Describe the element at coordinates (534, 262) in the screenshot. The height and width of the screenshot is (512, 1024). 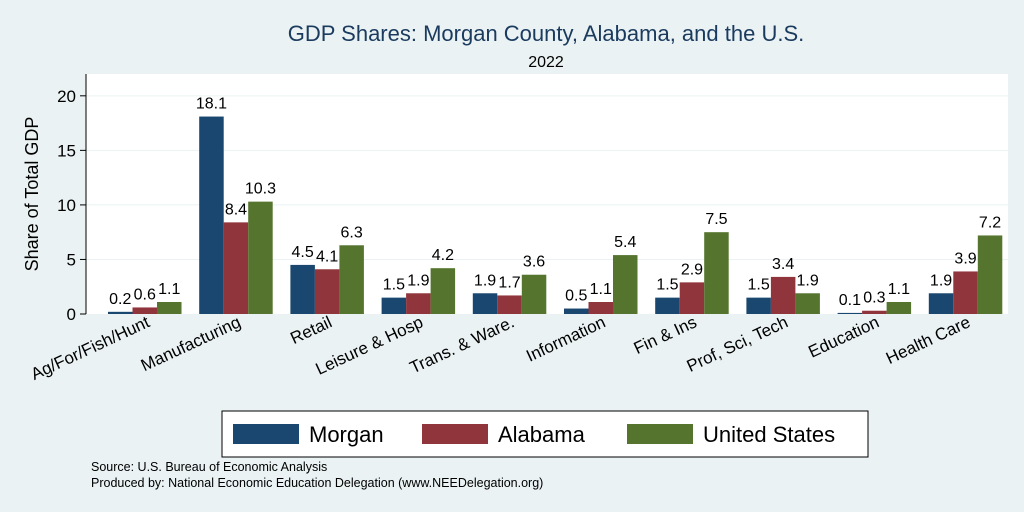
I see `data-label: 3.6` at that location.